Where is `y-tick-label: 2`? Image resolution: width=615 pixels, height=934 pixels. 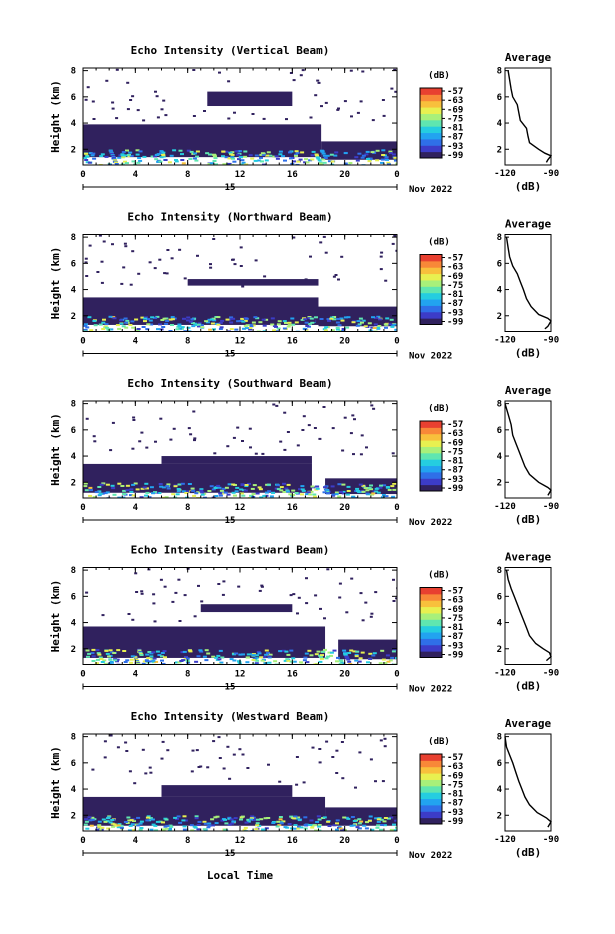 y-tick-label: 2 is located at coordinates (73, 816).